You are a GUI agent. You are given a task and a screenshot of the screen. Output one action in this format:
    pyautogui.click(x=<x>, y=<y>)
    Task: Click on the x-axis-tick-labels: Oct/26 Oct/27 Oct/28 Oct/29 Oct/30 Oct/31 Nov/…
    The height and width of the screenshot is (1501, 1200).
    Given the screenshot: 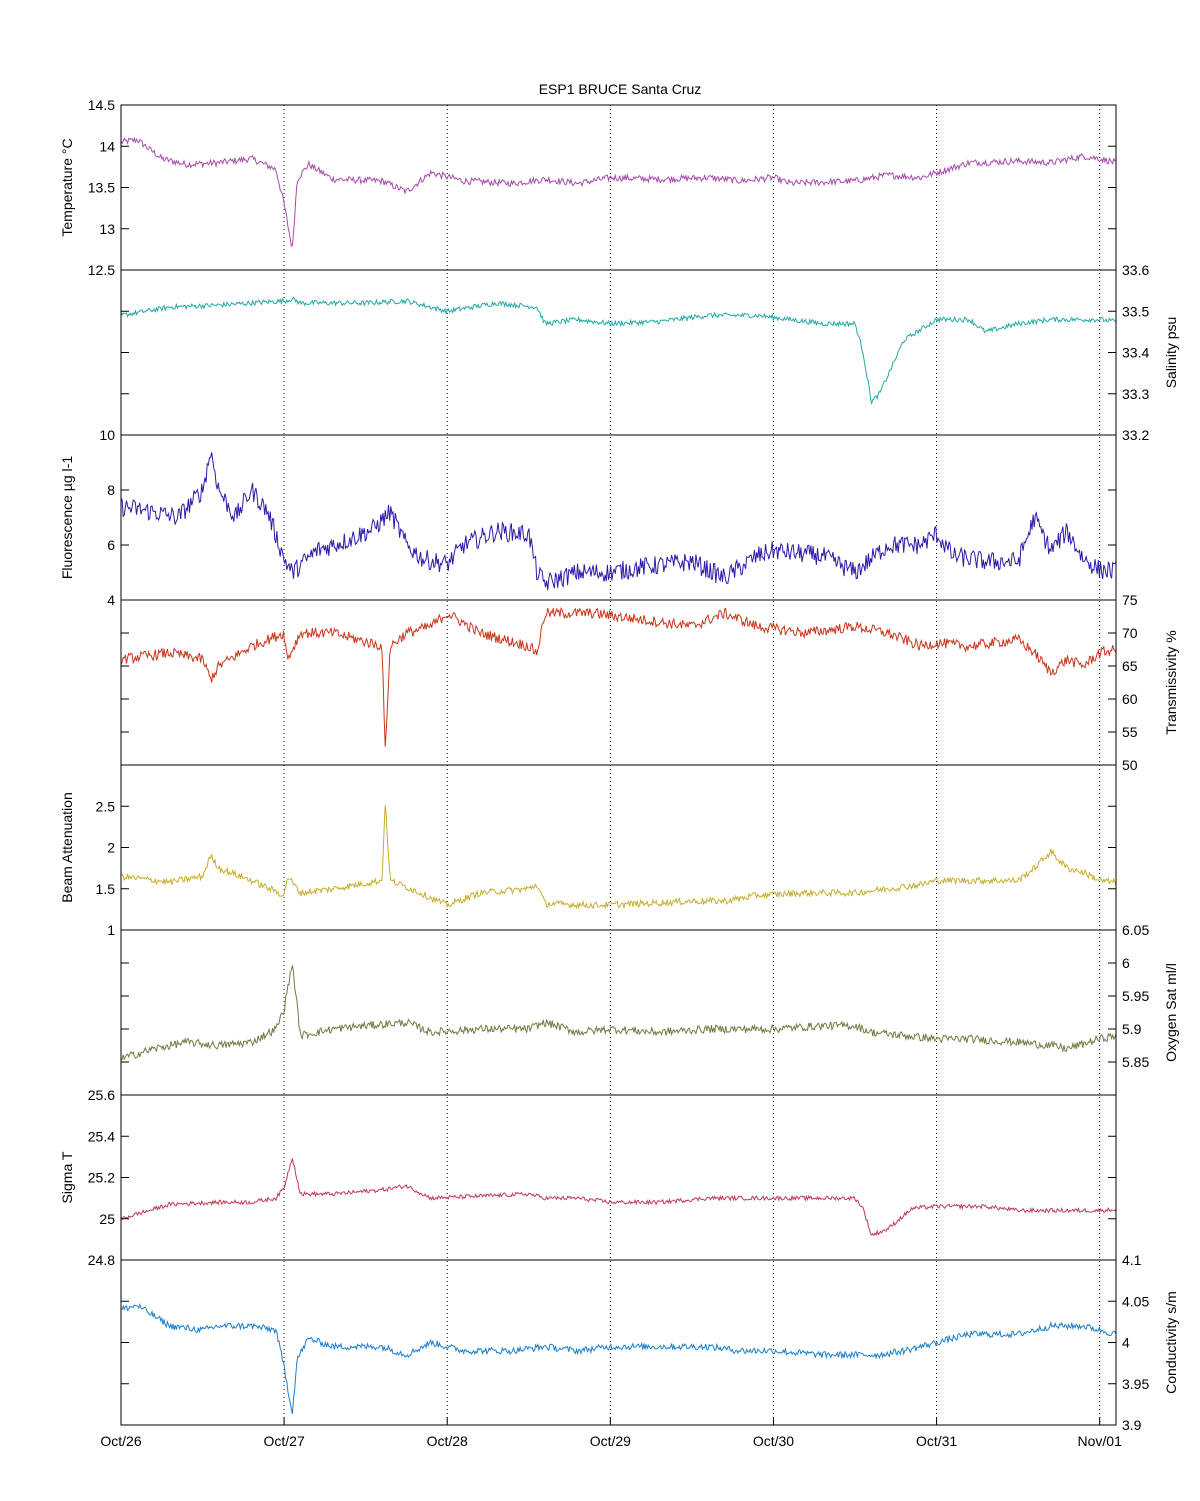 What is the action you would take?
    pyautogui.click(x=611, y=1433)
    